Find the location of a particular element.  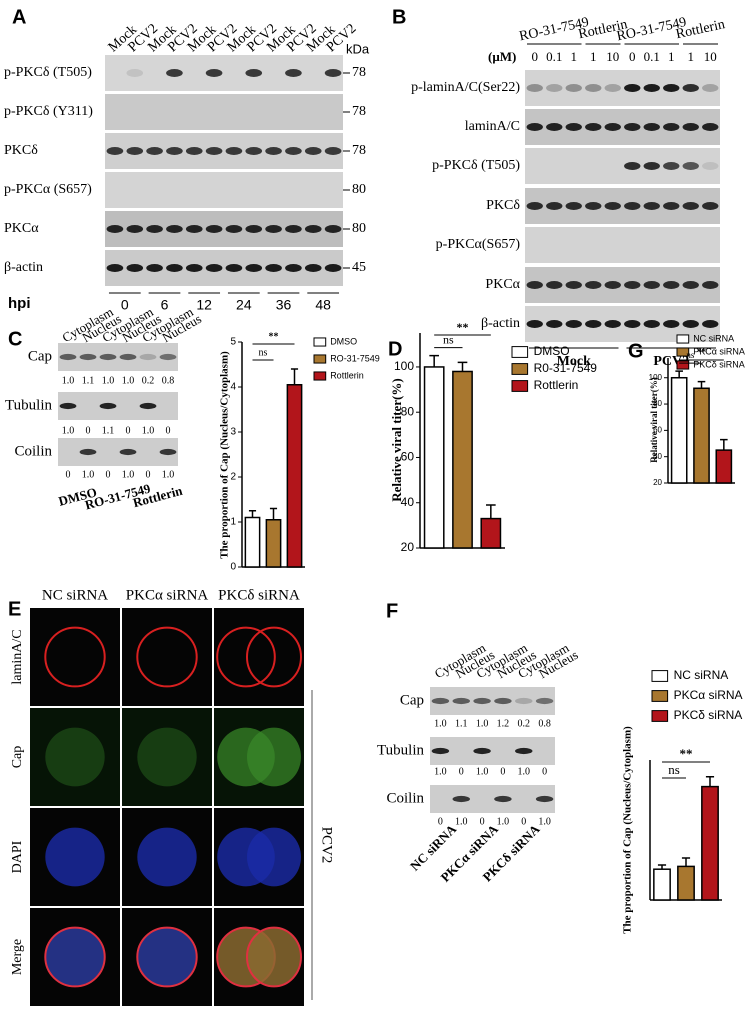

label: DMSO is located at coordinates (343, 341).